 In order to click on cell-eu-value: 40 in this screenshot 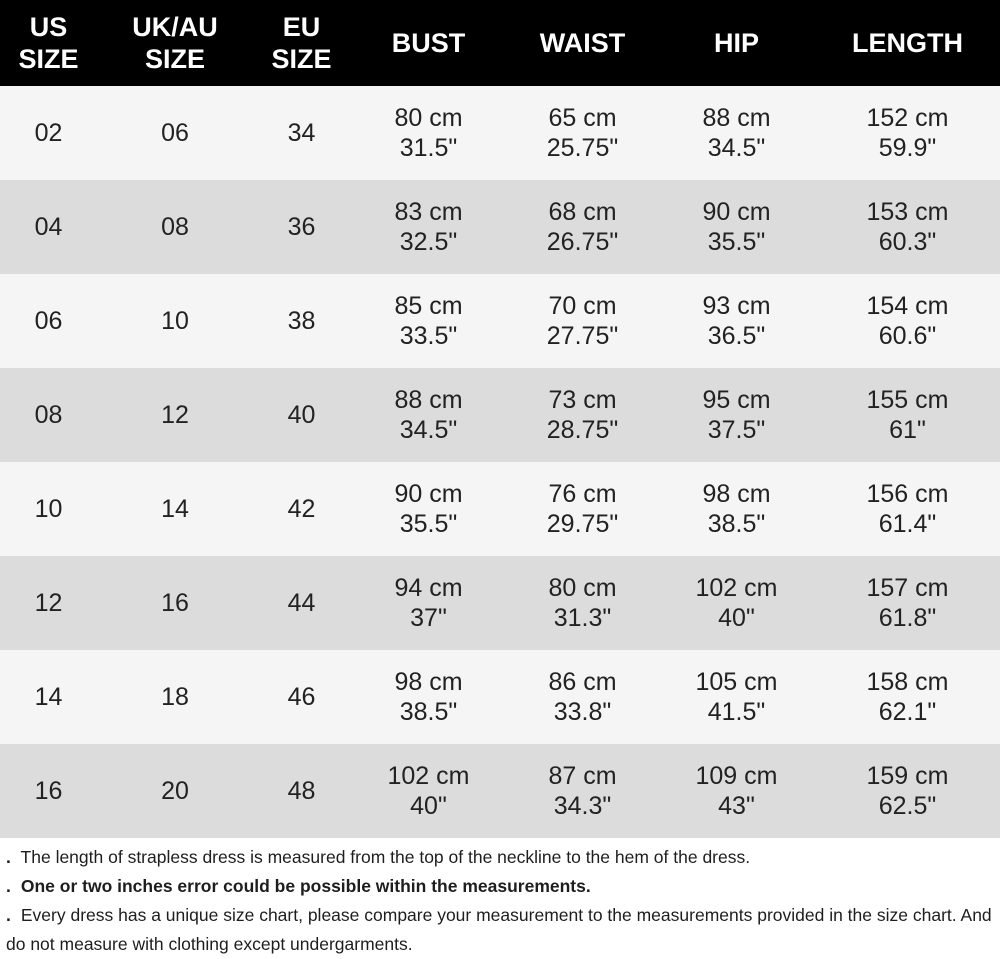, I will do `click(301, 415)`.